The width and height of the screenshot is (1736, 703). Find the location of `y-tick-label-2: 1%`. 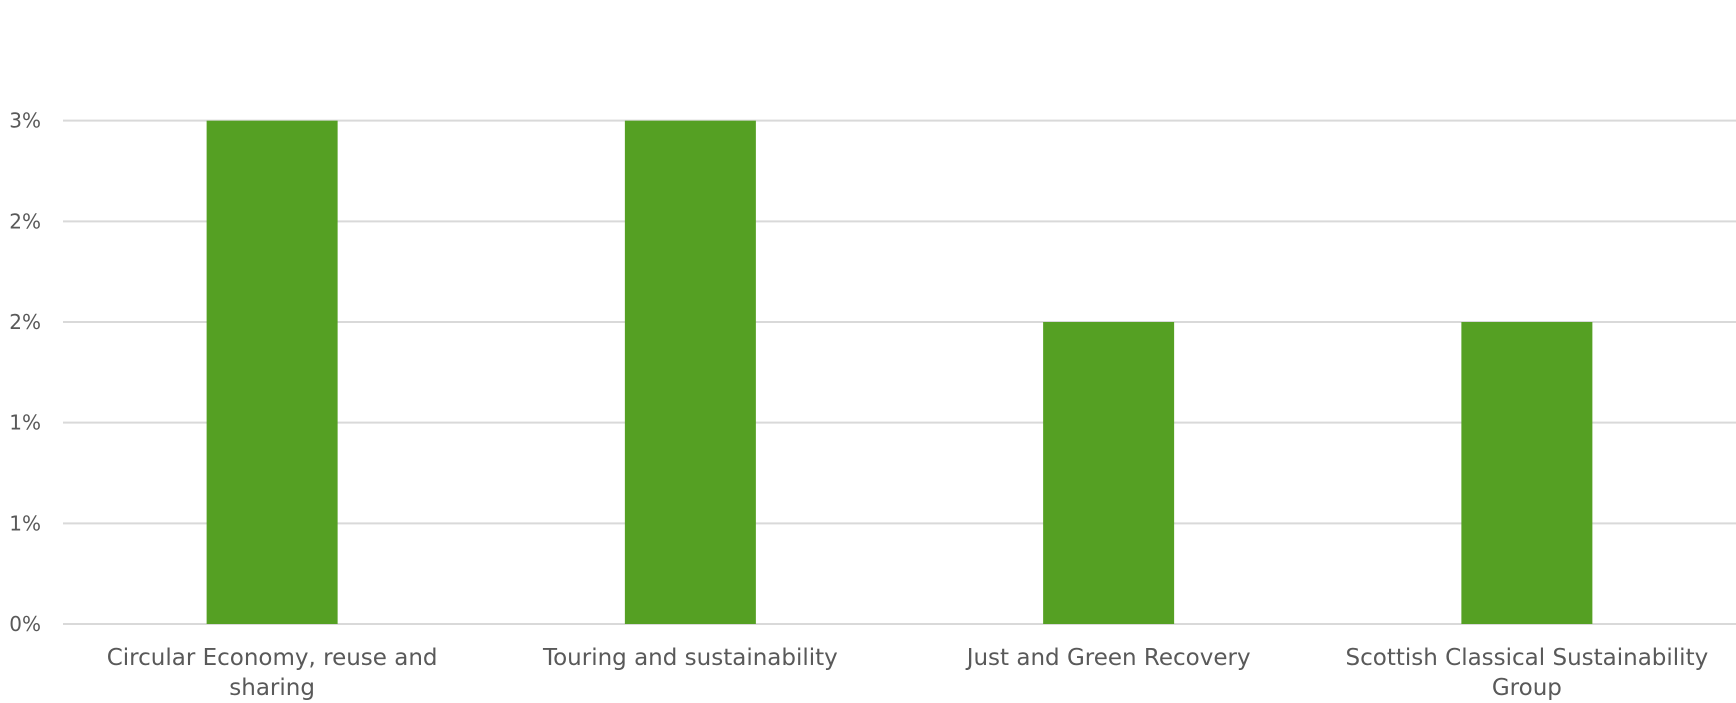

y-tick-label-2: 1% is located at coordinates (25, 423).